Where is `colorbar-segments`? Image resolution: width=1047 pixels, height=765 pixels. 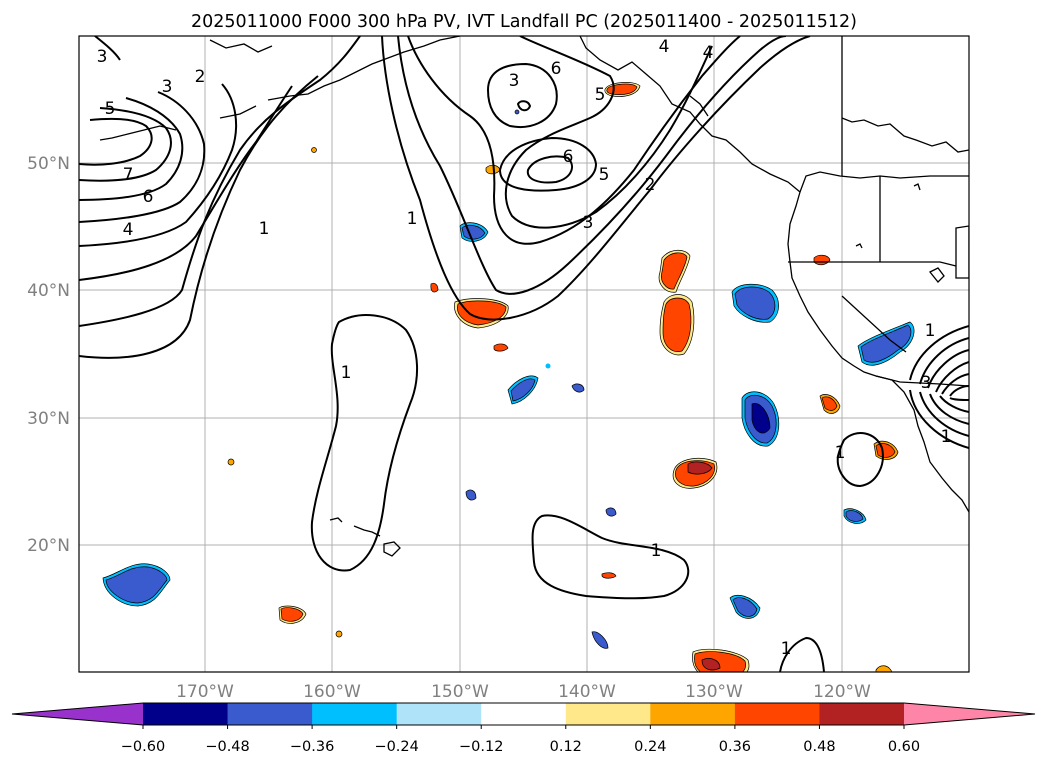 colorbar-segments is located at coordinates (523, 714).